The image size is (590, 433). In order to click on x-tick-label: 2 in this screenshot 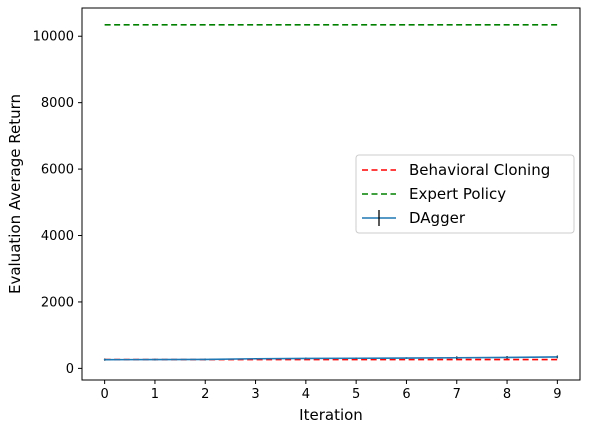, I will do `click(205, 394)`.